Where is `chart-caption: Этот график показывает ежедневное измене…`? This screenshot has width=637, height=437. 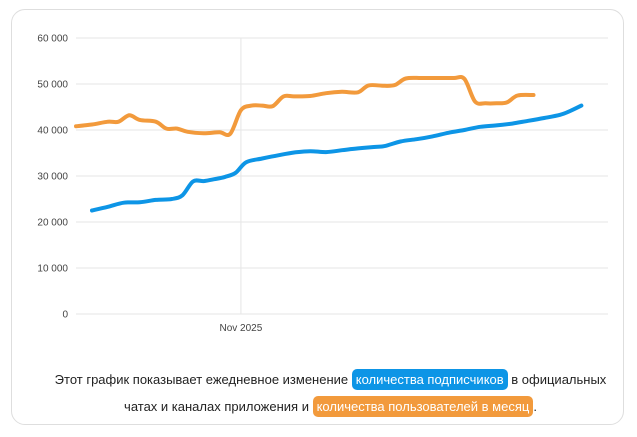 chart-caption: Этот график показывает ежедневное измене… is located at coordinates (330, 393).